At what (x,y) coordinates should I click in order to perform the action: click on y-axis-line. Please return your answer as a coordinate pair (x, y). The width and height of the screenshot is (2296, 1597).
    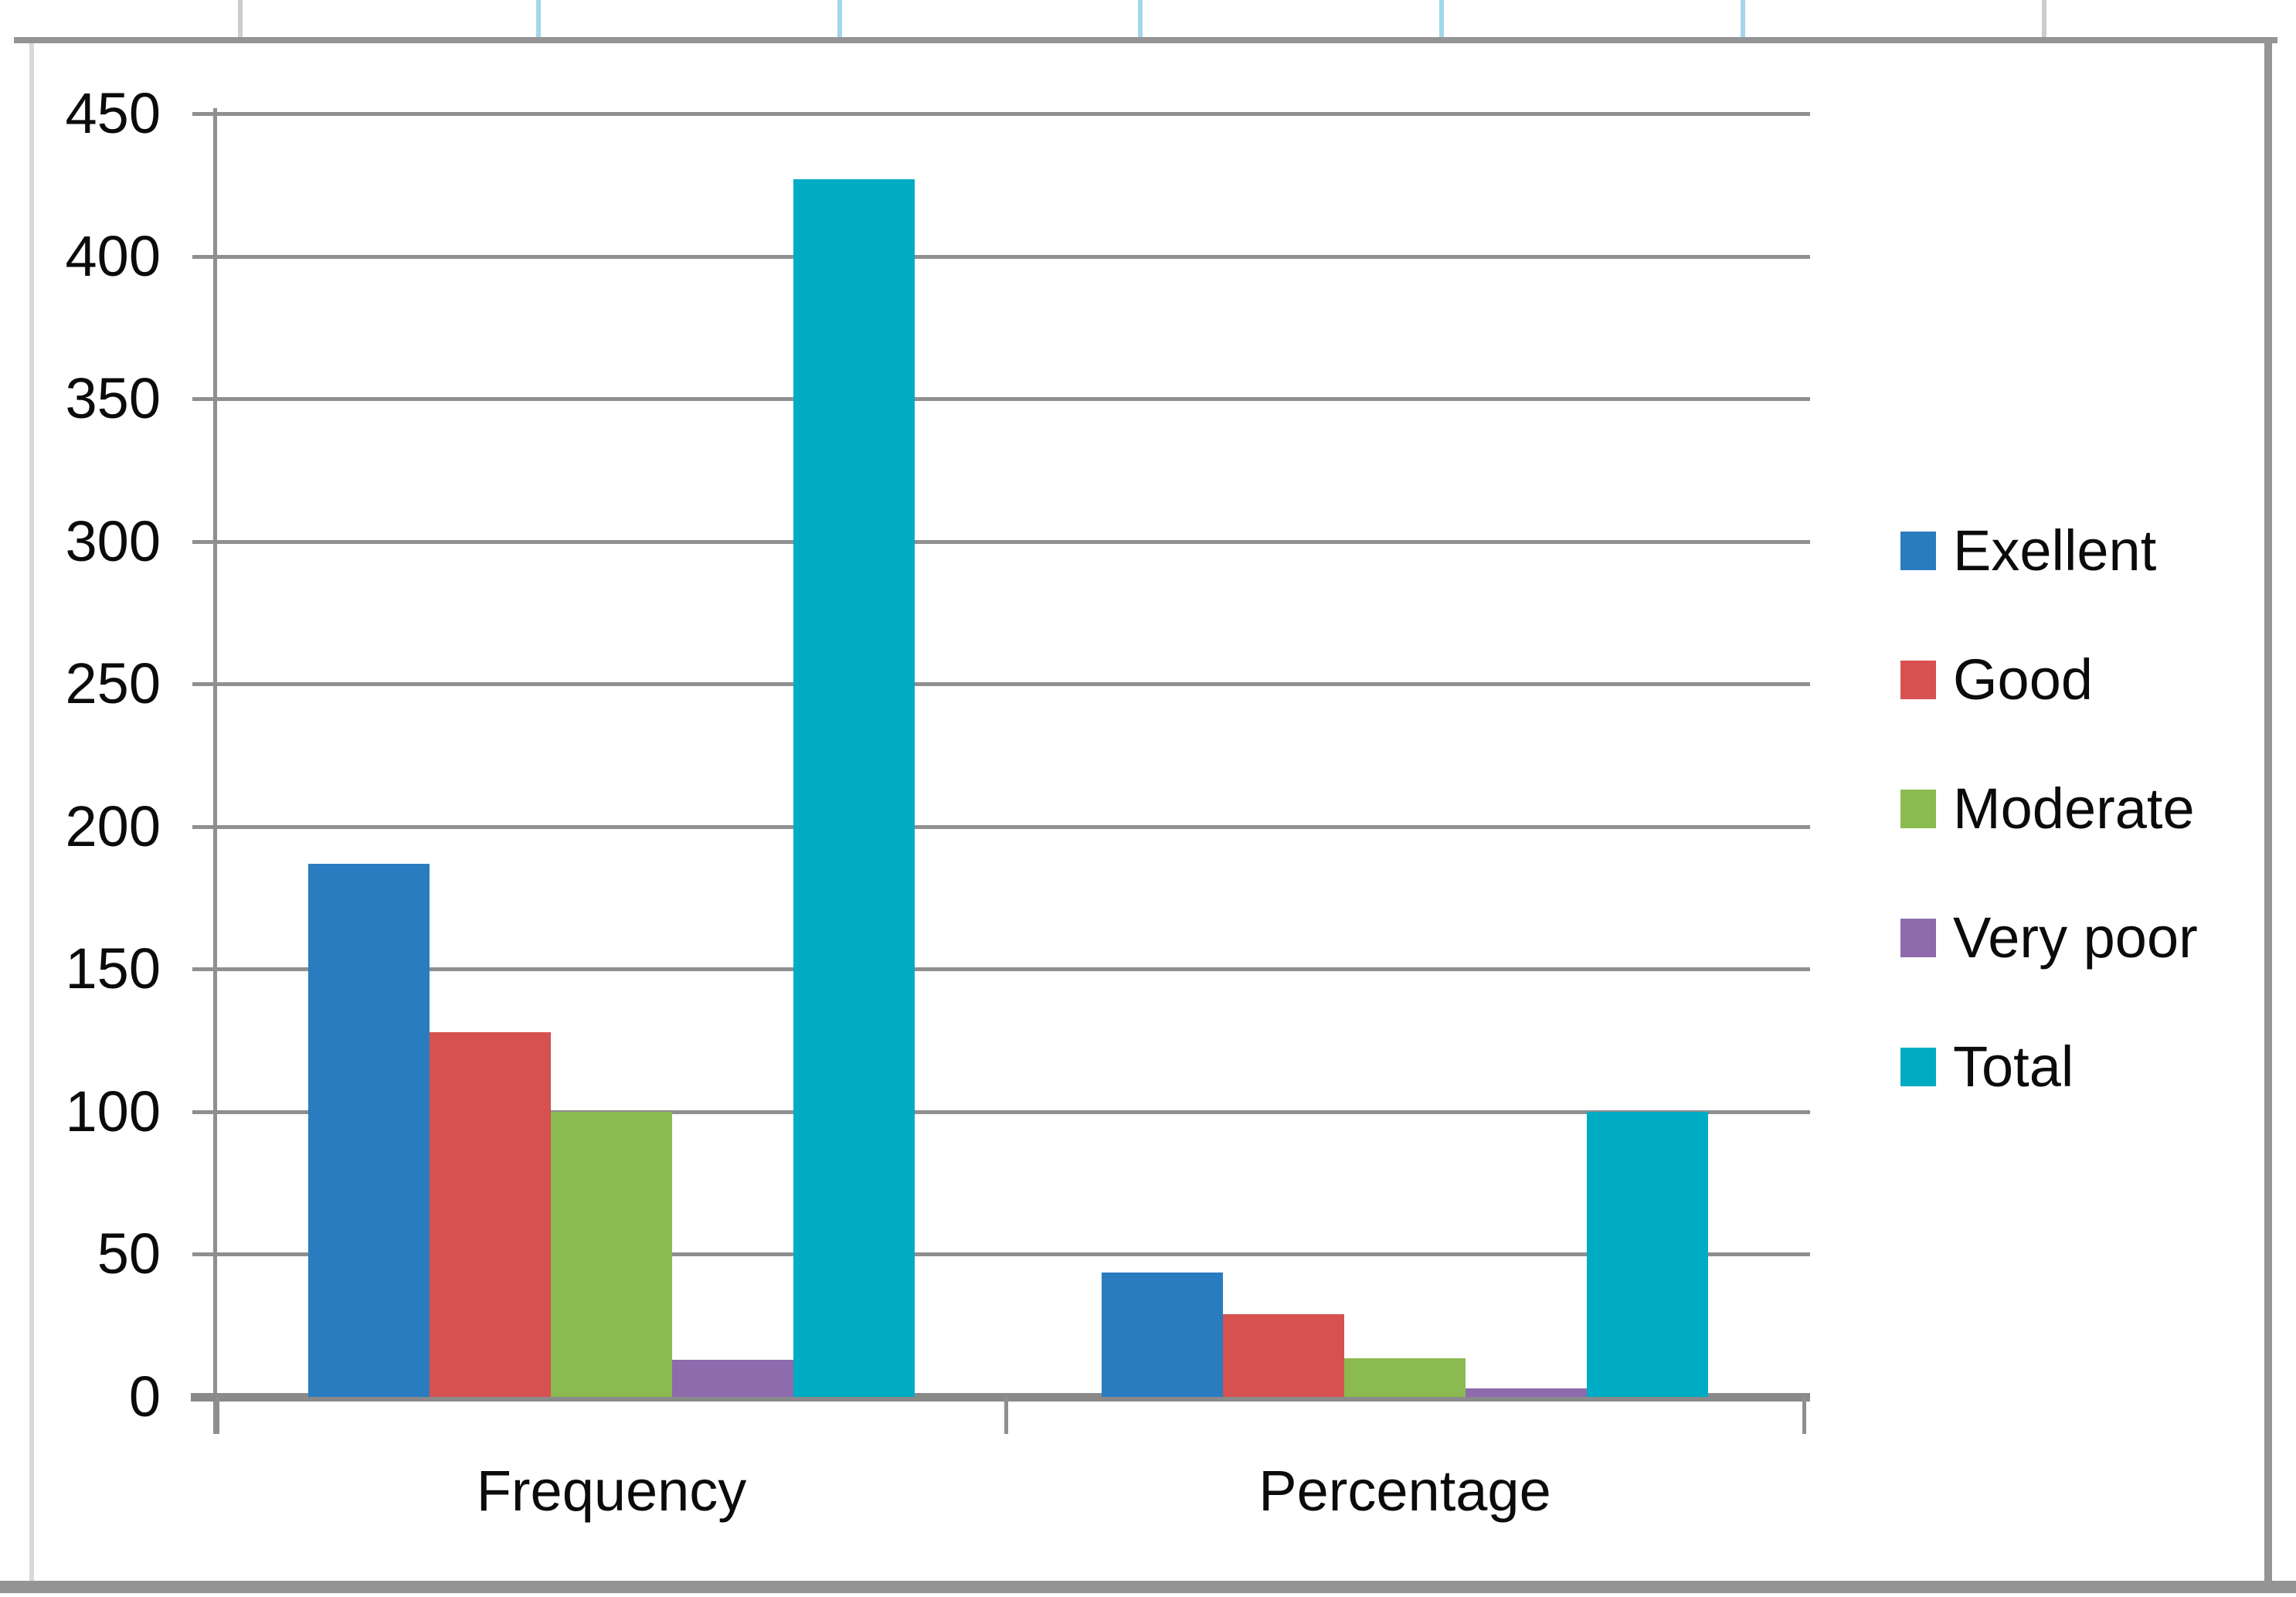
    Looking at the image, I should click on (215, 771).